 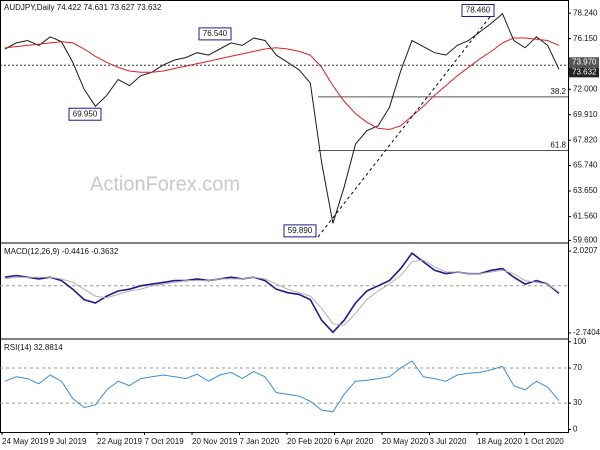 What do you see at coordinates (585, 88) in the screenshot?
I see `y-tick-label: 72.000` at bounding box center [585, 88].